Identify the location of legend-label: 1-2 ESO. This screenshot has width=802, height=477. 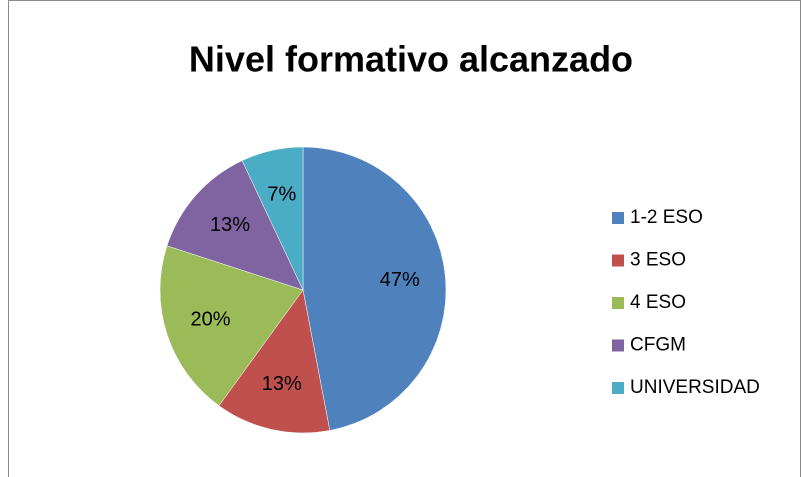
(666, 217).